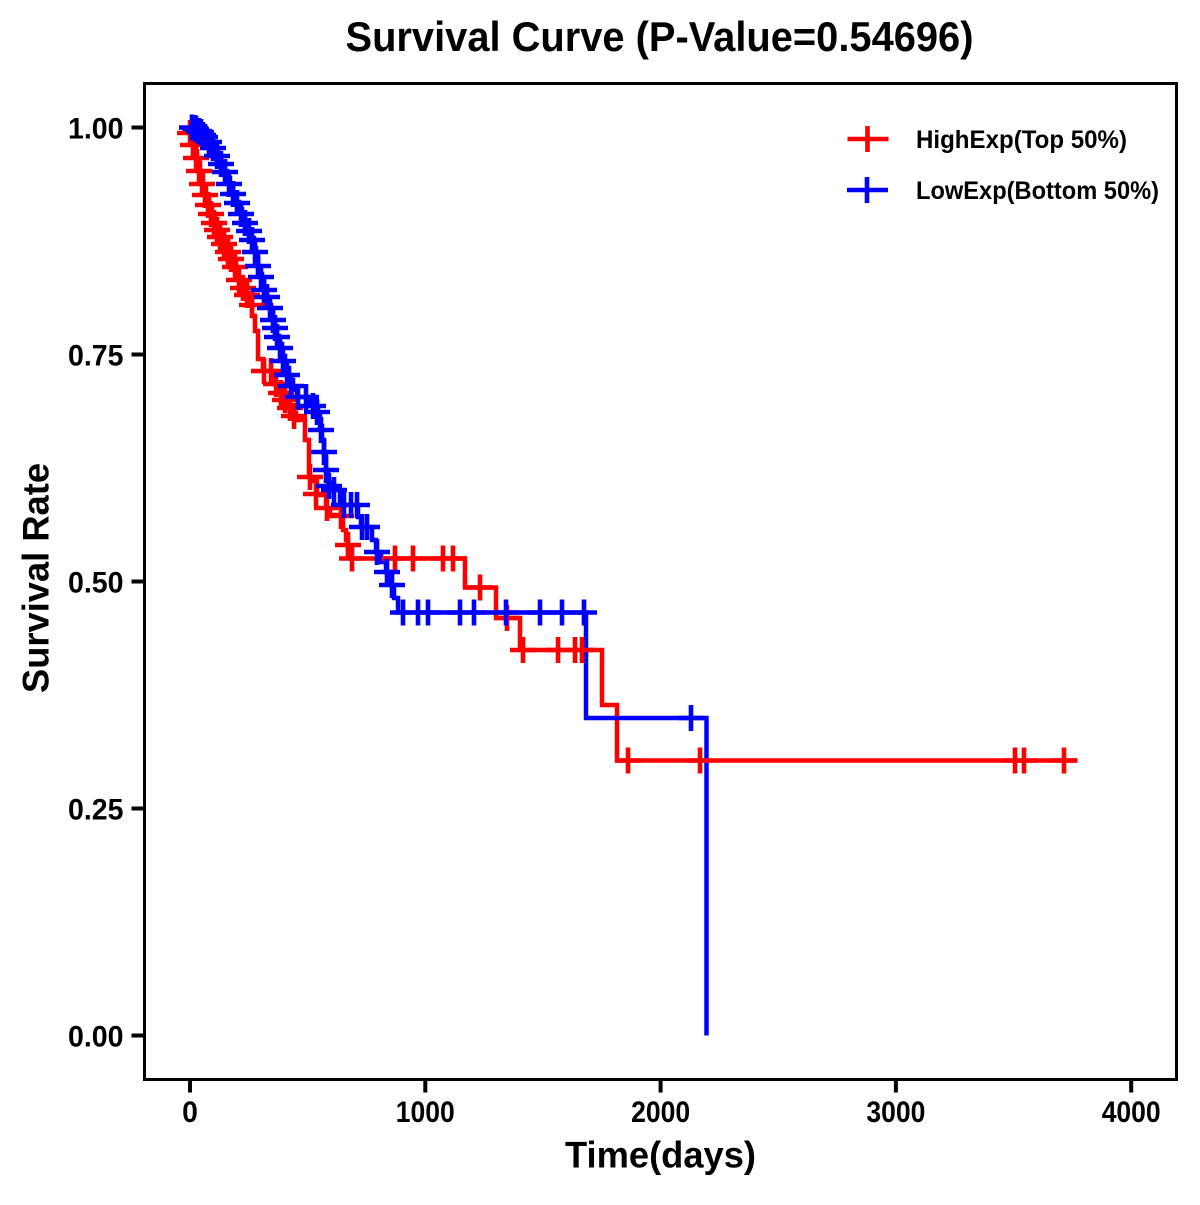 The width and height of the screenshot is (1200, 1205). Describe the element at coordinates (190, 1112) in the screenshot. I see `svg-text: 0` at that location.